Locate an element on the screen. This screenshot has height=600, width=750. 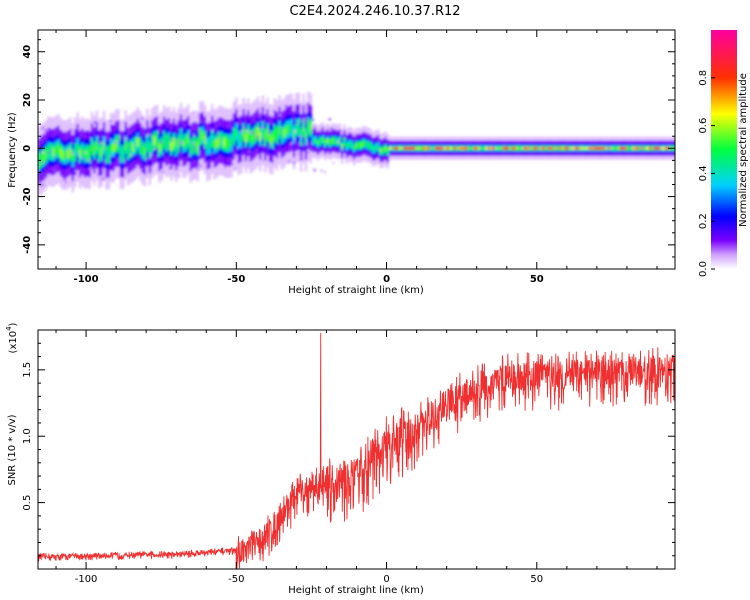
colorbar-tick-label: 0.4 is located at coordinates (703, 173).